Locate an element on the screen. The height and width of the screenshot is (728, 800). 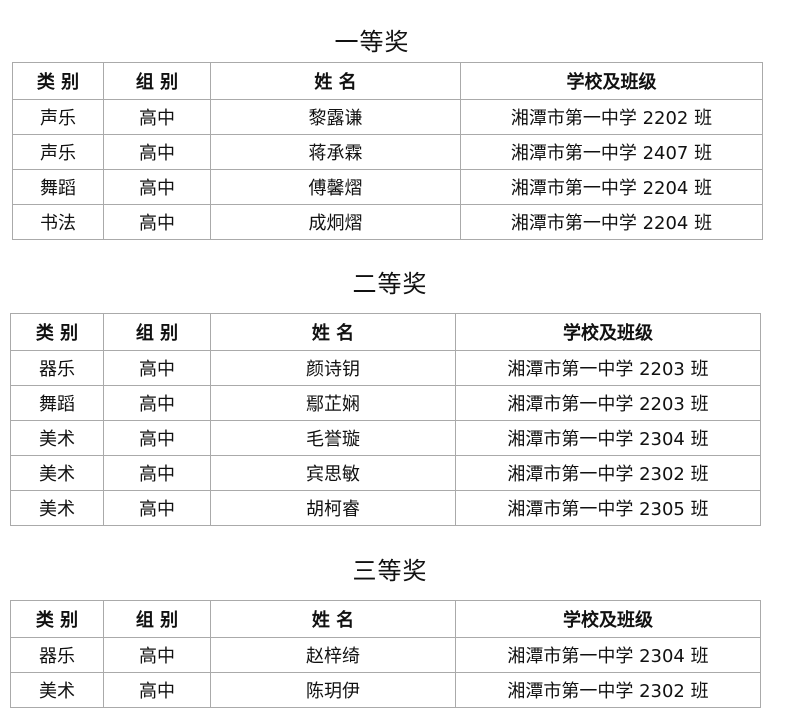
cell-name: 陈玥伊 is located at coordinates (333, 690).